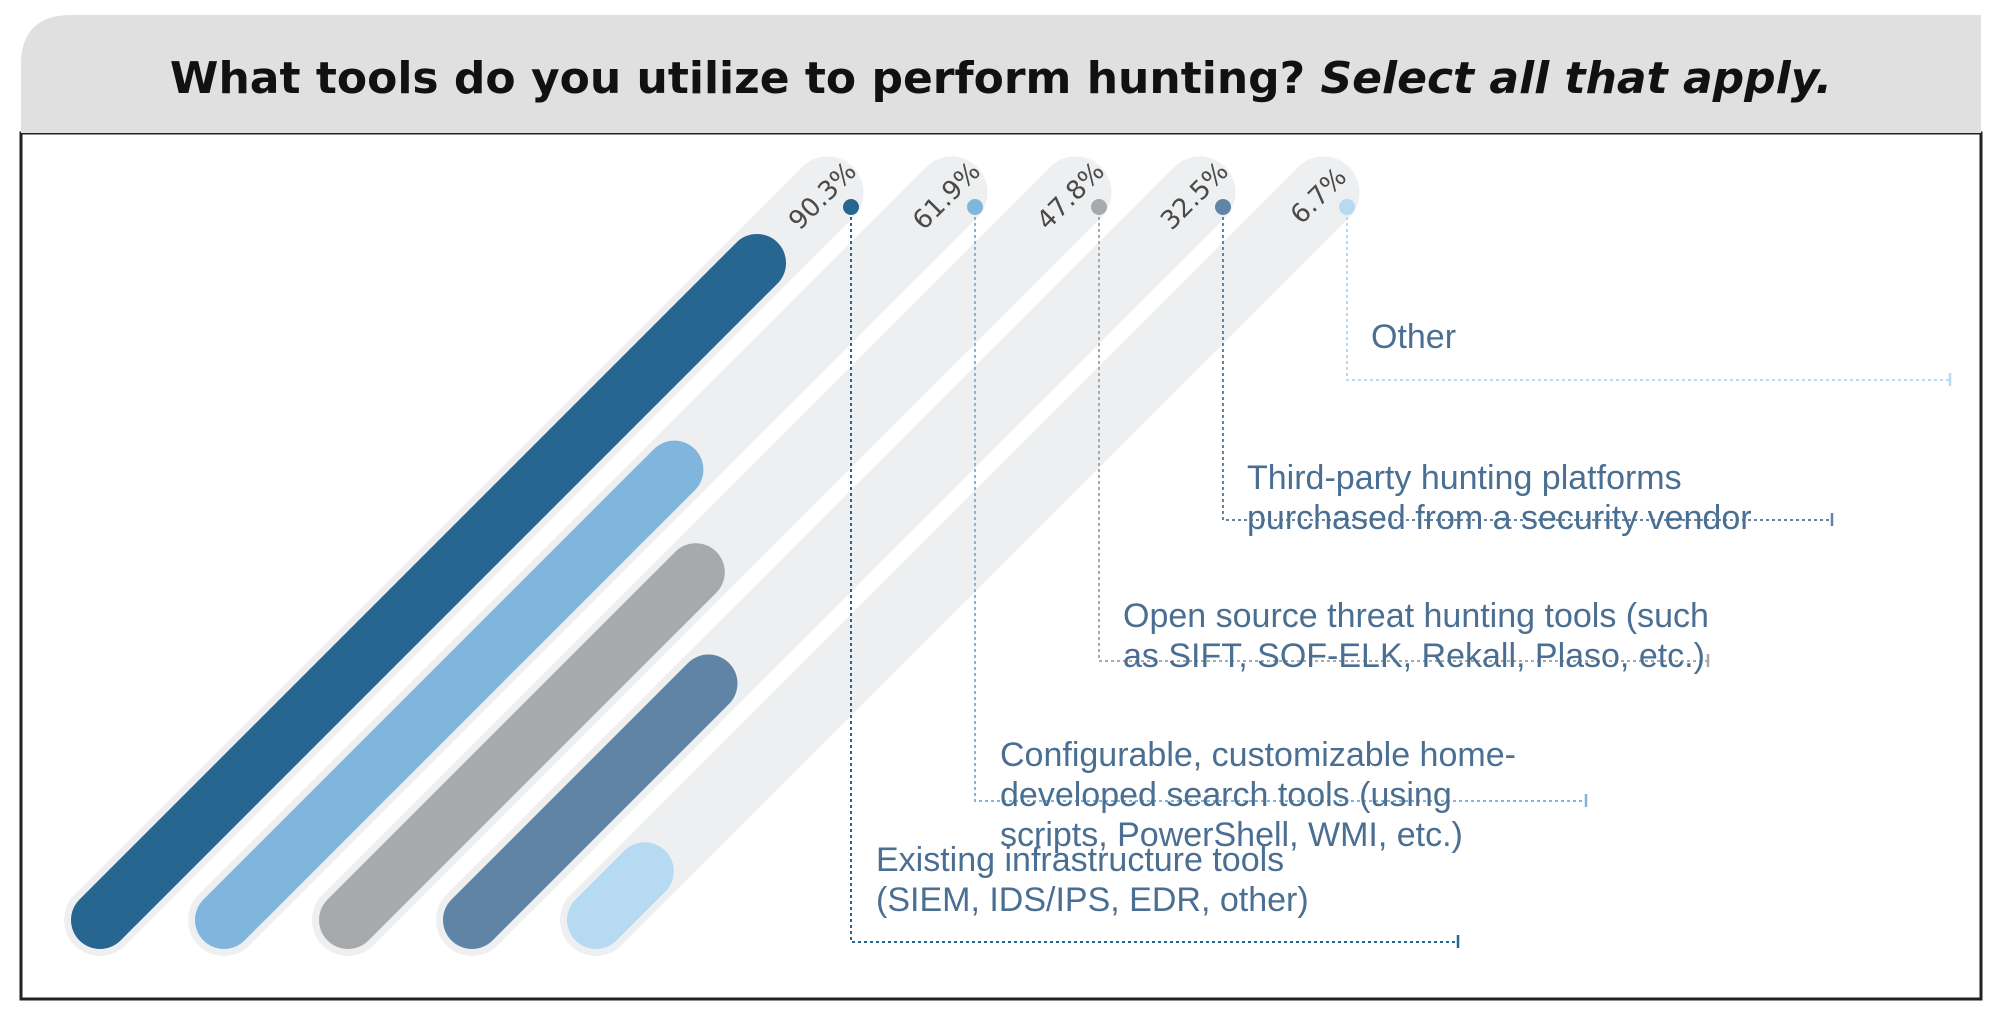 The width and height of the screenshot is (2000, 1012). What do you see at coordinates (1414, 656) in the screenshot?
I see `category-label-line: as SIFT, SOF-ELK, Rekall, Plaso, etc.)` at bounding box center [1414, 656].